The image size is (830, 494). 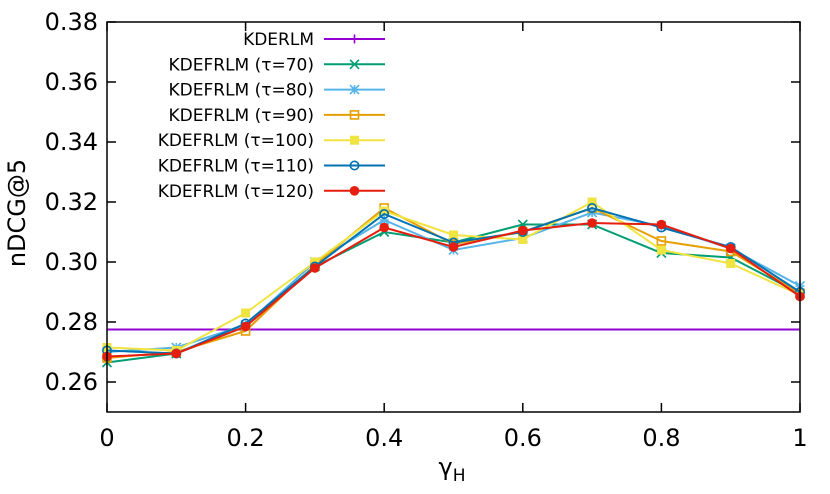 What do you see at coordinates (71, 142) in the screenshot?
I see `y-tick-label: 0.34` at bounding box center [71, 142].